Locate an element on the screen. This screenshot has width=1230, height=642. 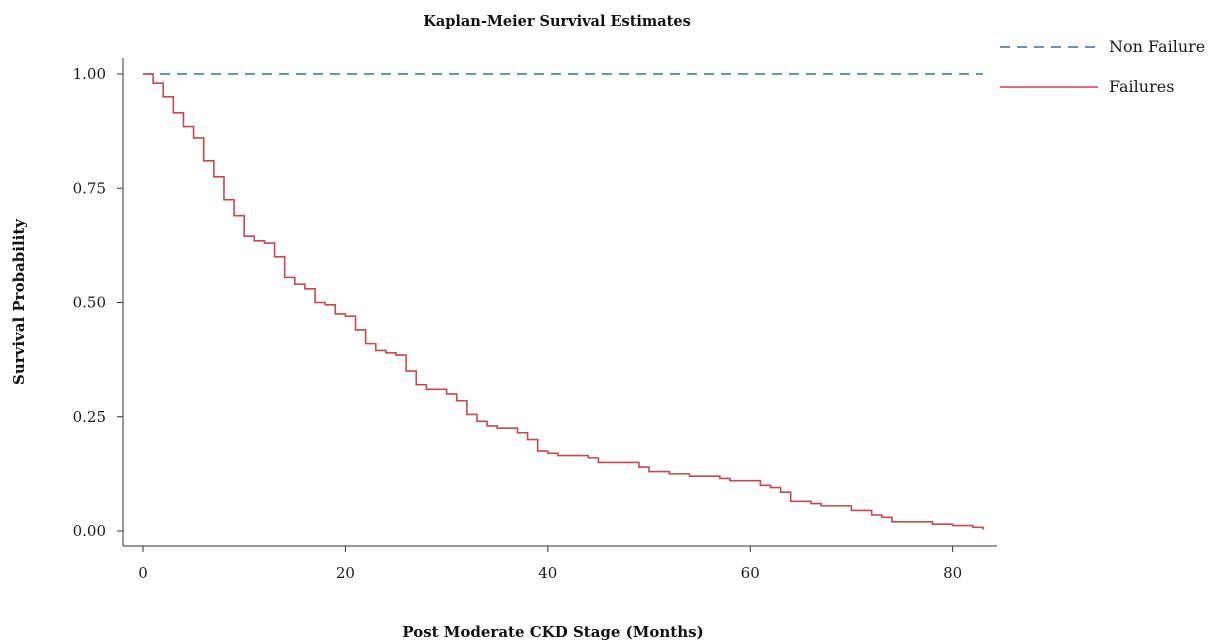
y-tick-label: 0.75 is located at coordinates (89, 188).